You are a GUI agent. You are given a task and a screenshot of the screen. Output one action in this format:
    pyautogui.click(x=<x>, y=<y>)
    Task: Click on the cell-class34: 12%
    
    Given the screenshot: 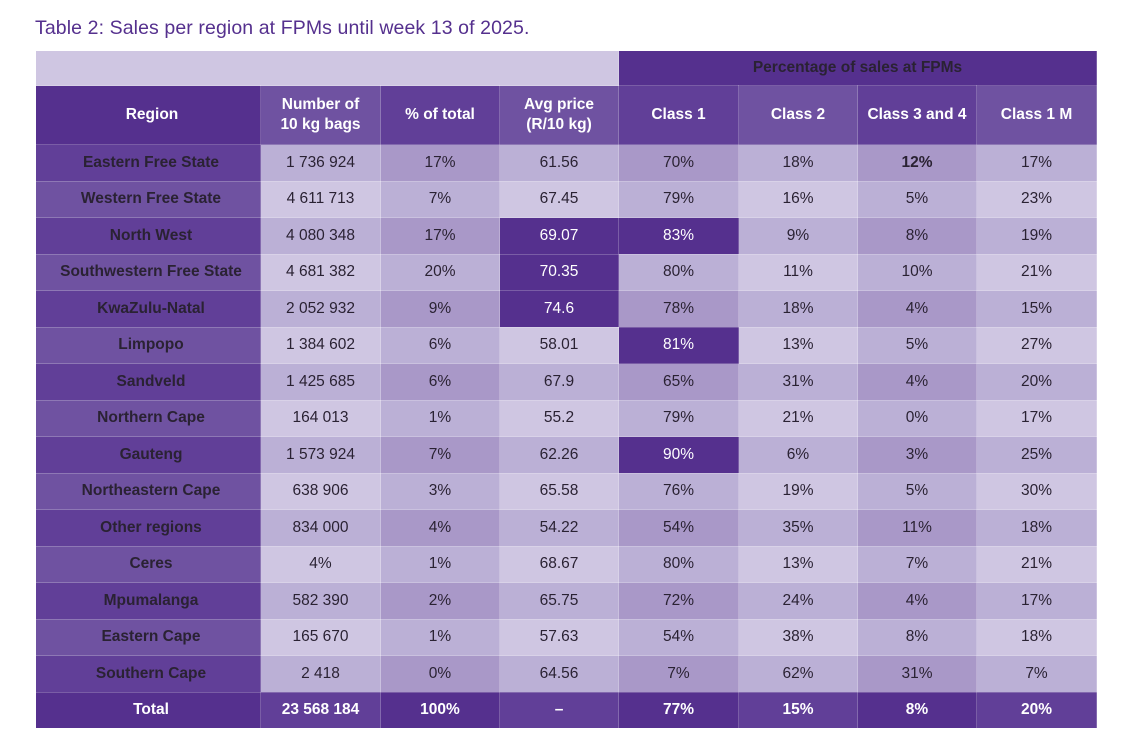 What is the action you would take?
    pyautogui.click(x=917, y=163)
    